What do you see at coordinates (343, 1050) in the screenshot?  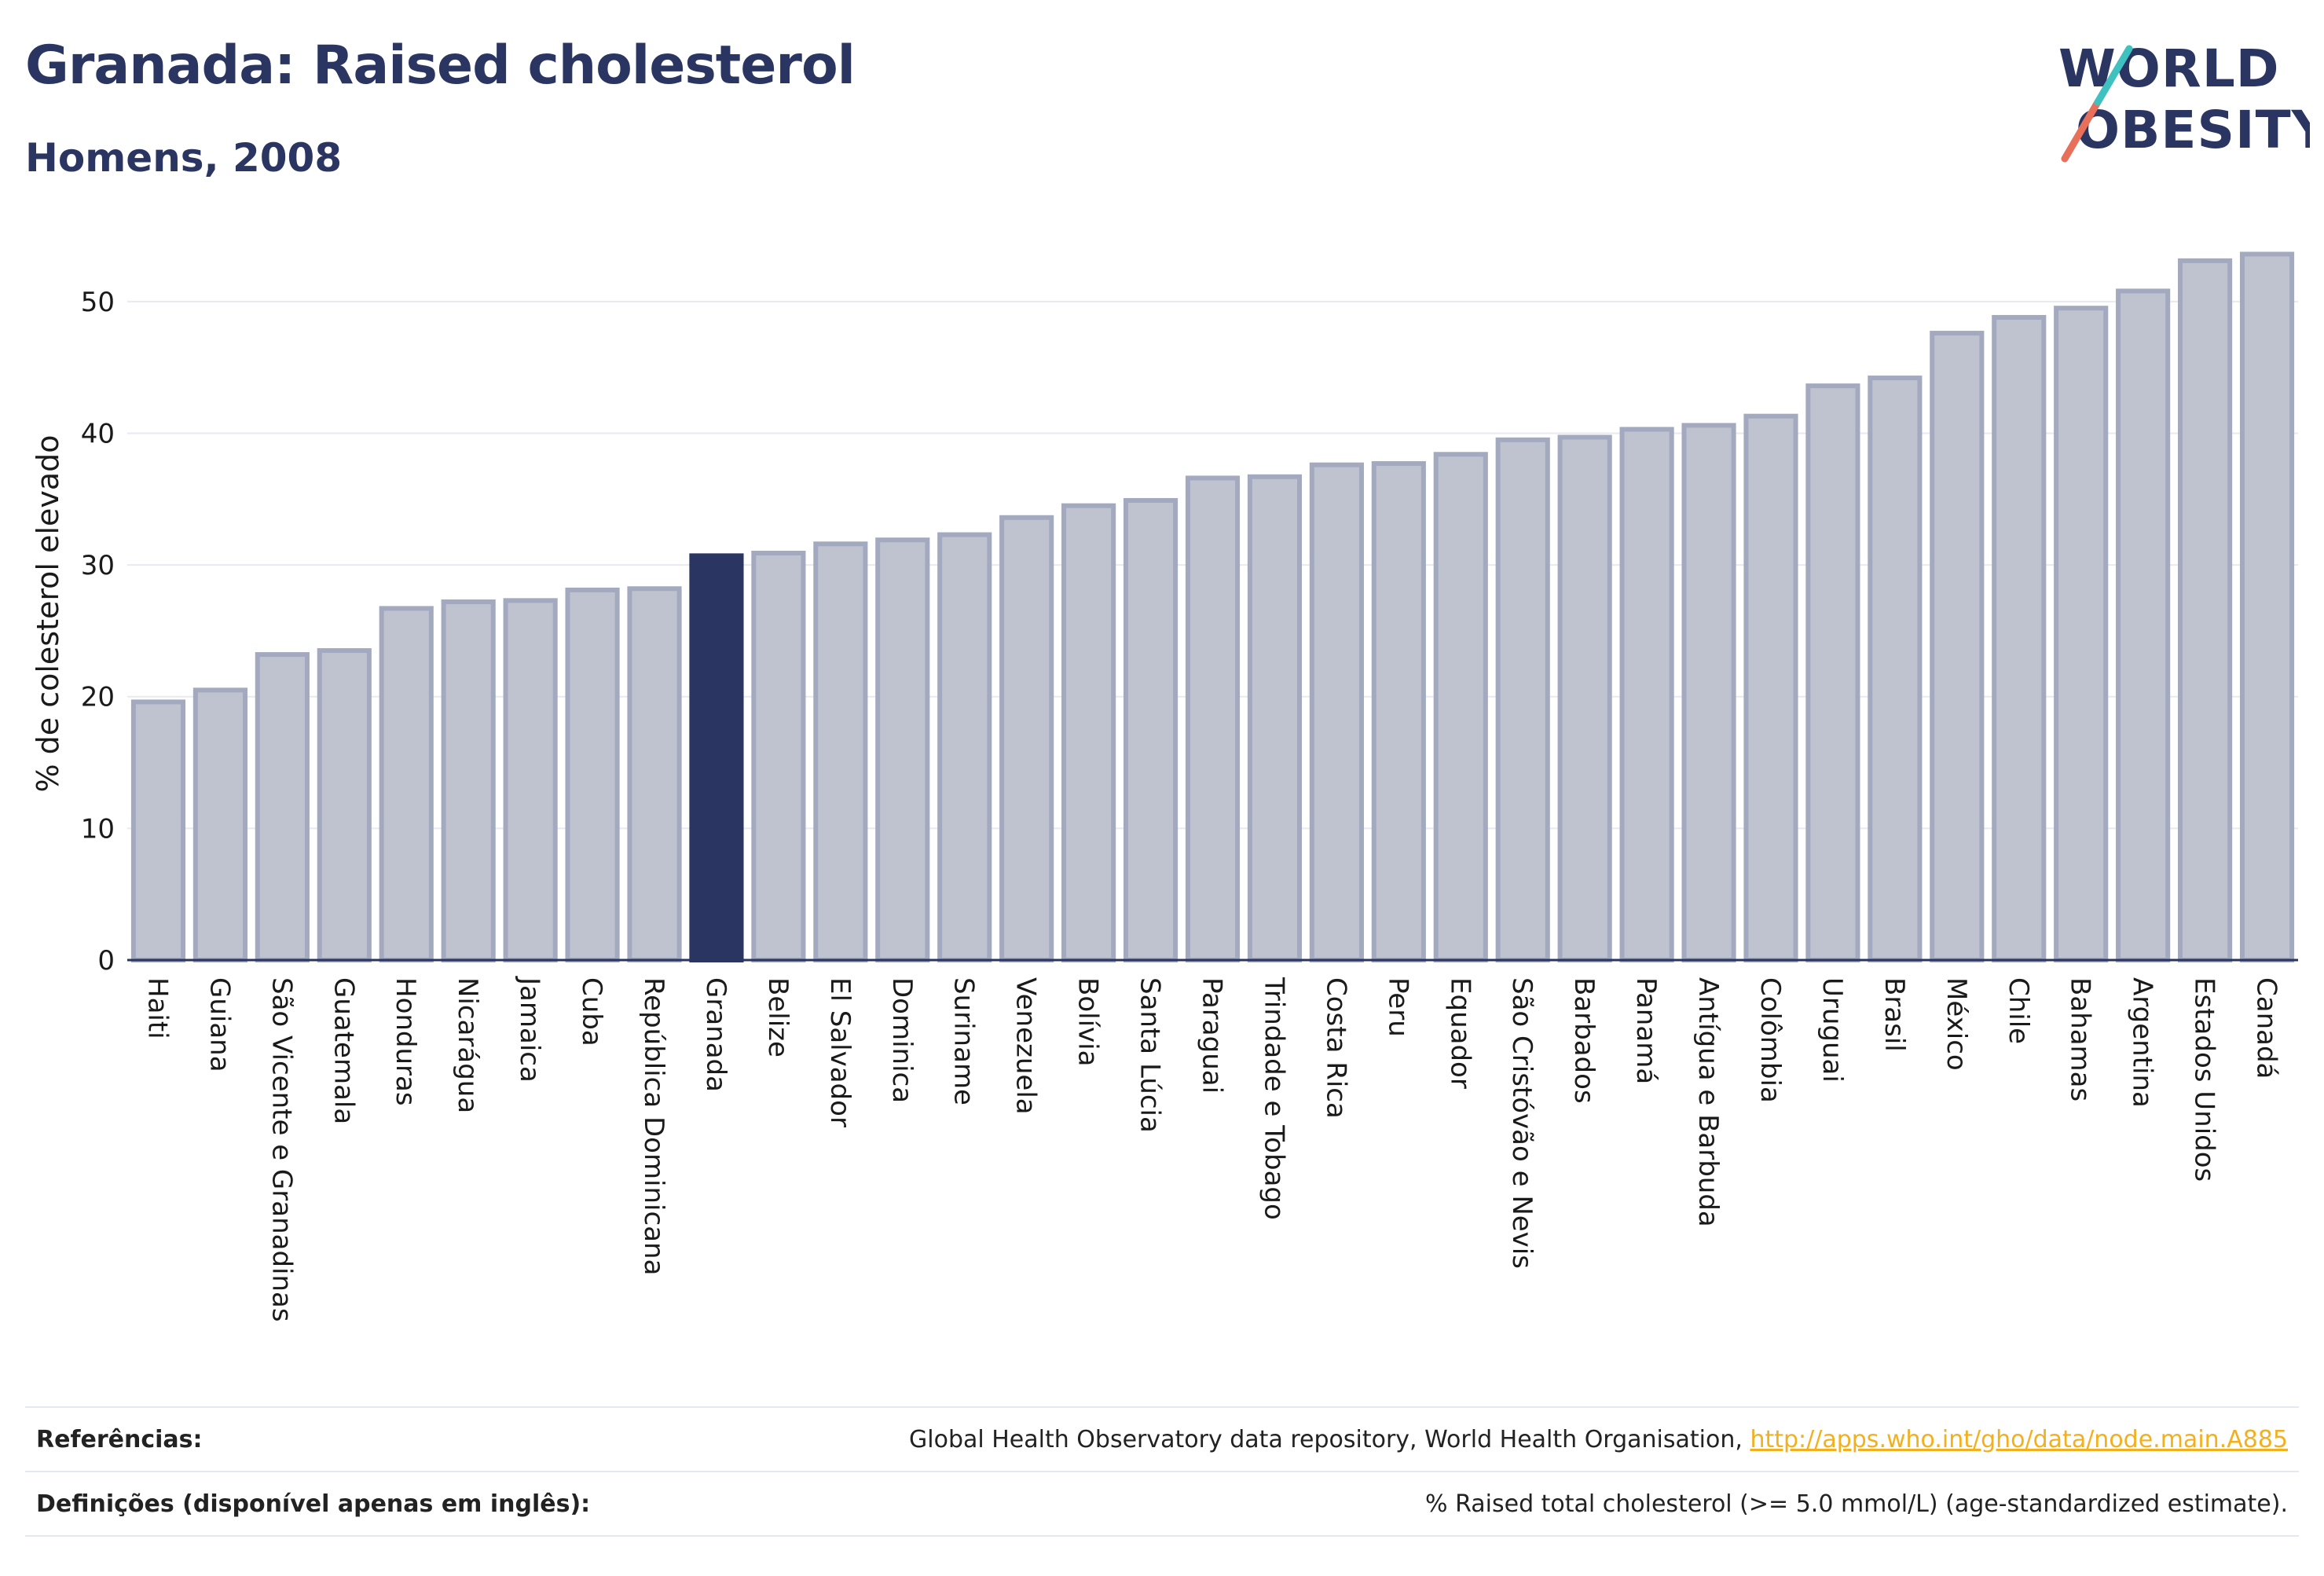 I see `x-tick-label: Guatemala` at bounding box center [343, 1050].